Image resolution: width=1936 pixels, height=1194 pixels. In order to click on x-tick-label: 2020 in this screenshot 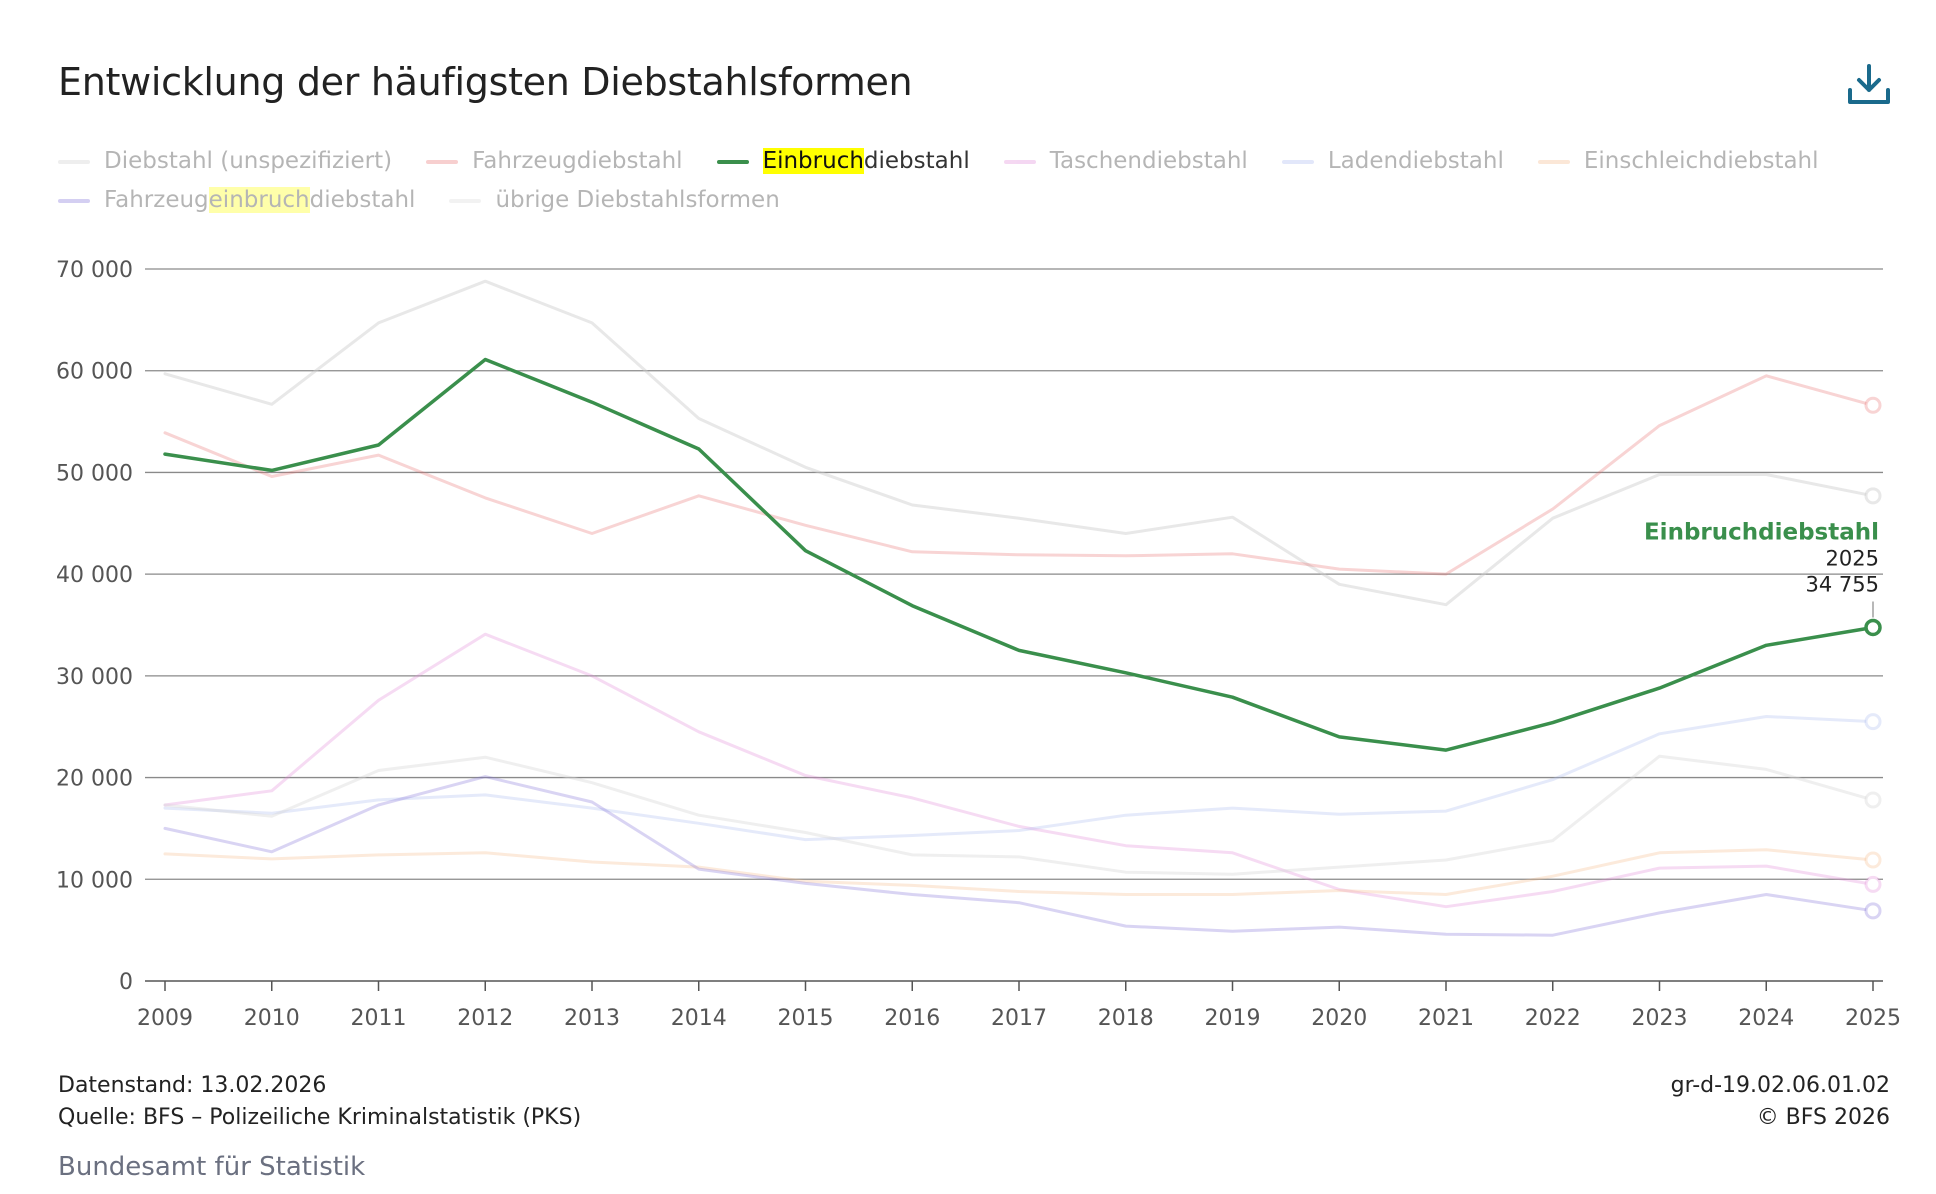, I will do `click(1339, 1018)`.